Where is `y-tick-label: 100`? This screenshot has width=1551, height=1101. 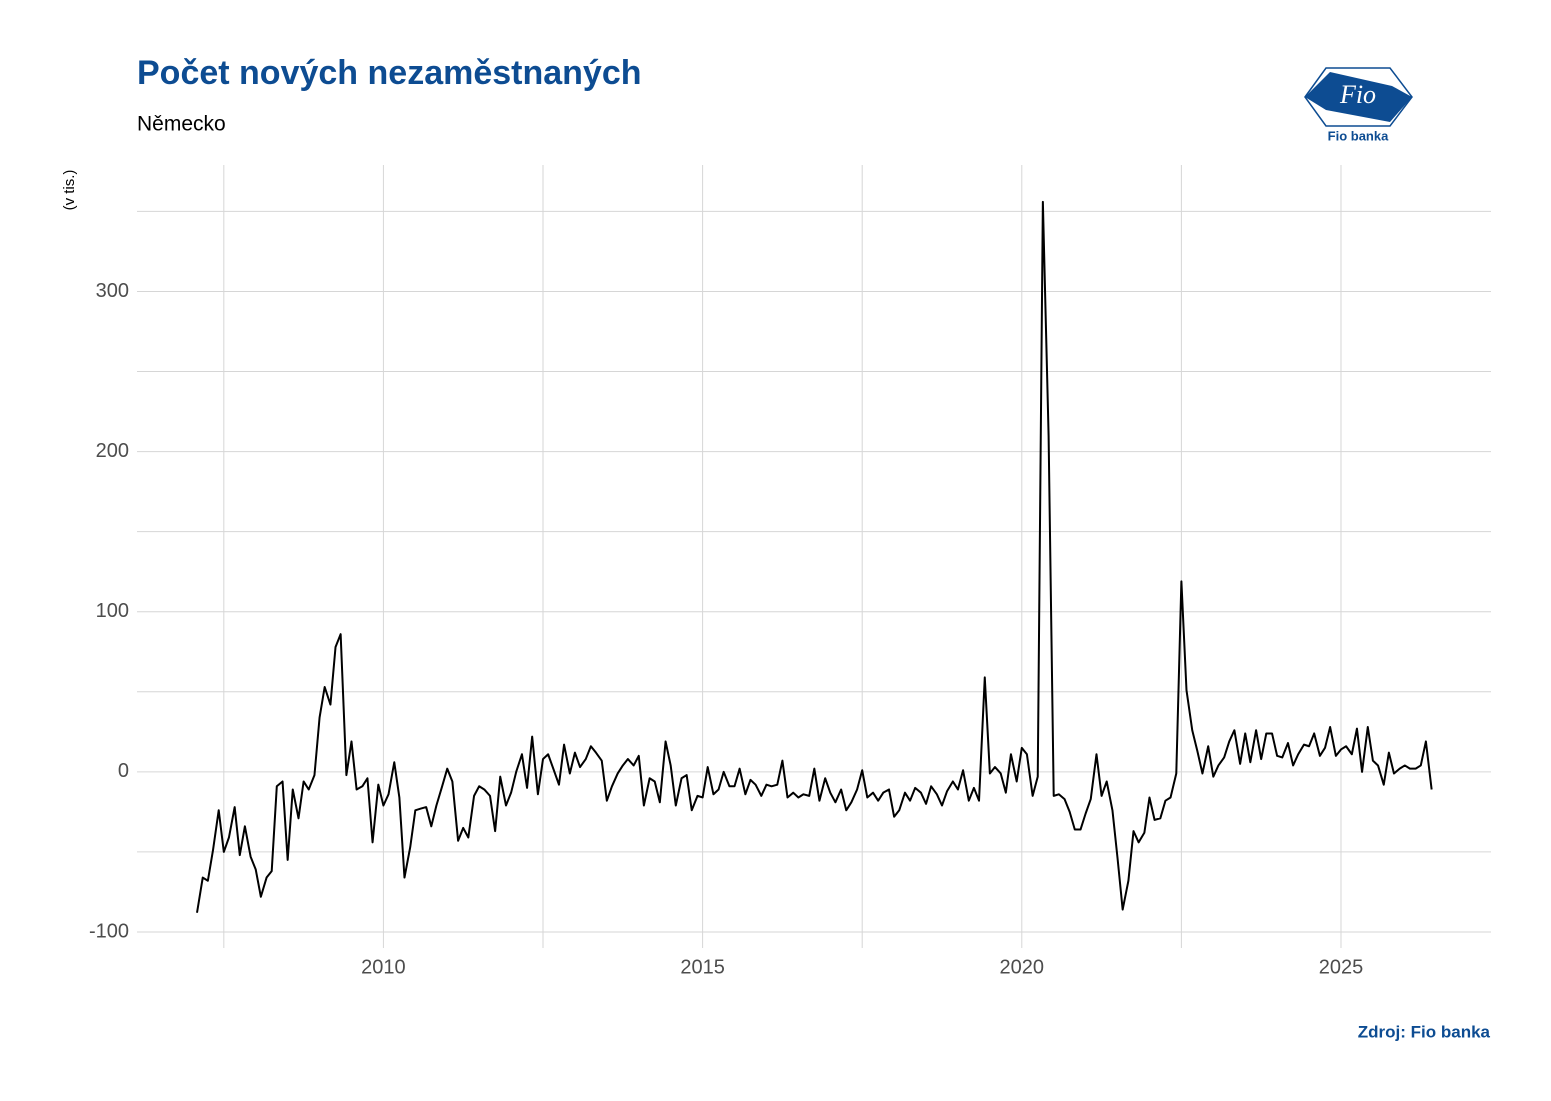
y-tick-label: 100 is located at coordinates (112, 611).